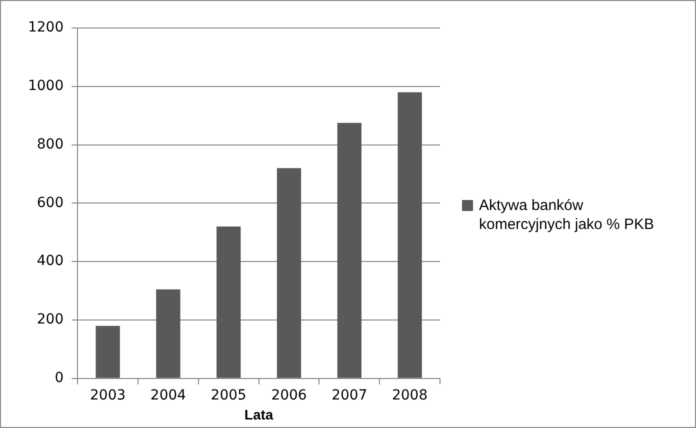  Describe the element at coordinates (289, 395) in the screenshot. I see `x-tick-label: 2006` at that location.